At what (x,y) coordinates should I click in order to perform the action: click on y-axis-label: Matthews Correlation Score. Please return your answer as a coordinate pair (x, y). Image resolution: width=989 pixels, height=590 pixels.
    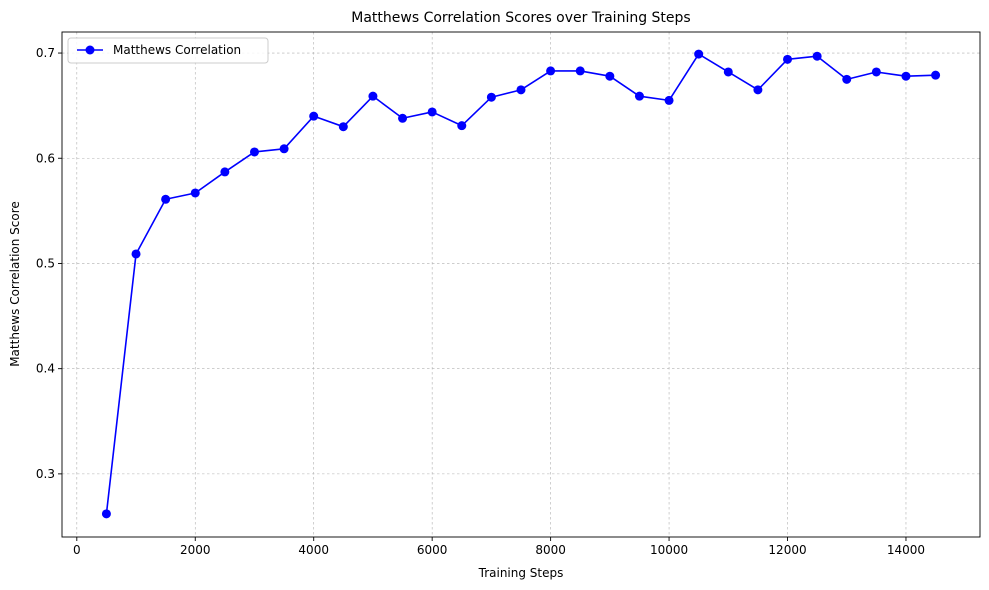
    Looking at the image, I should click on (15, 284).